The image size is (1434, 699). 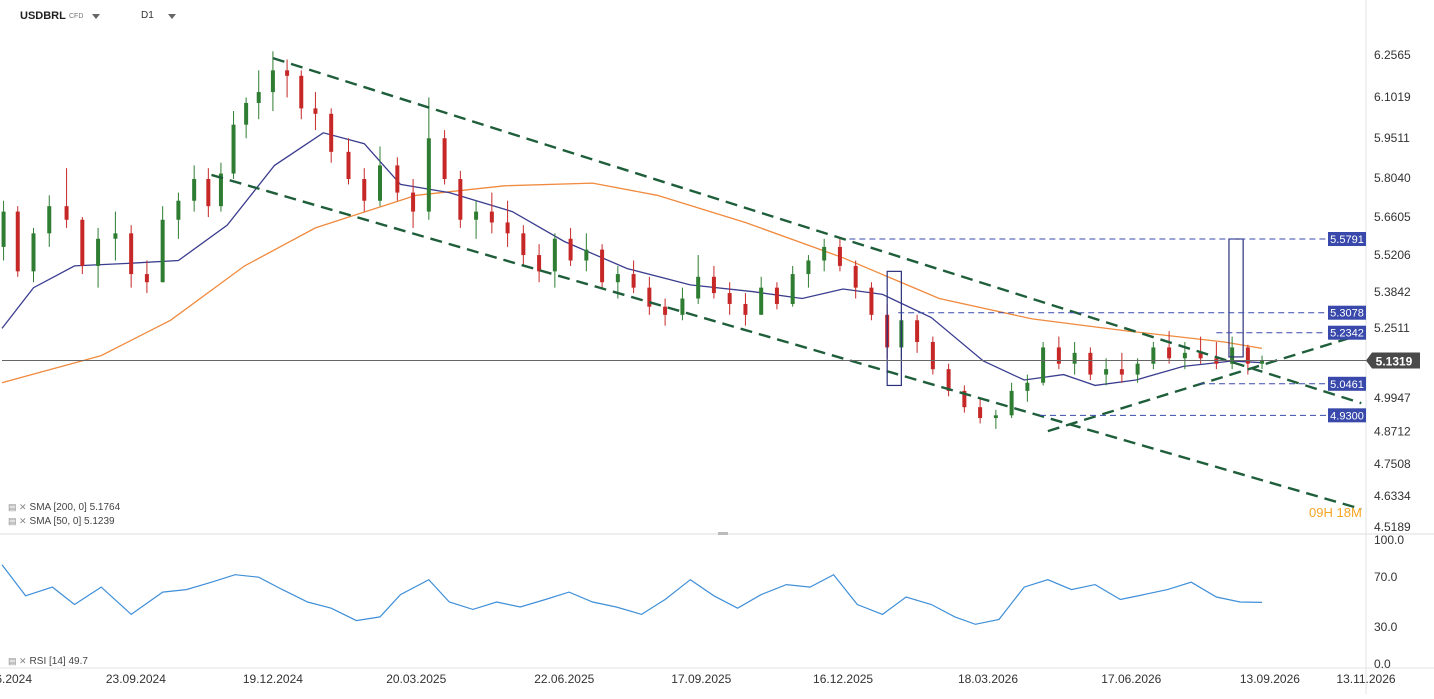 What do you see at coordinates (843, 679) in the screenshot?
I see `x-tick-label: 16.12.2025` at bounding box center [843, 679].